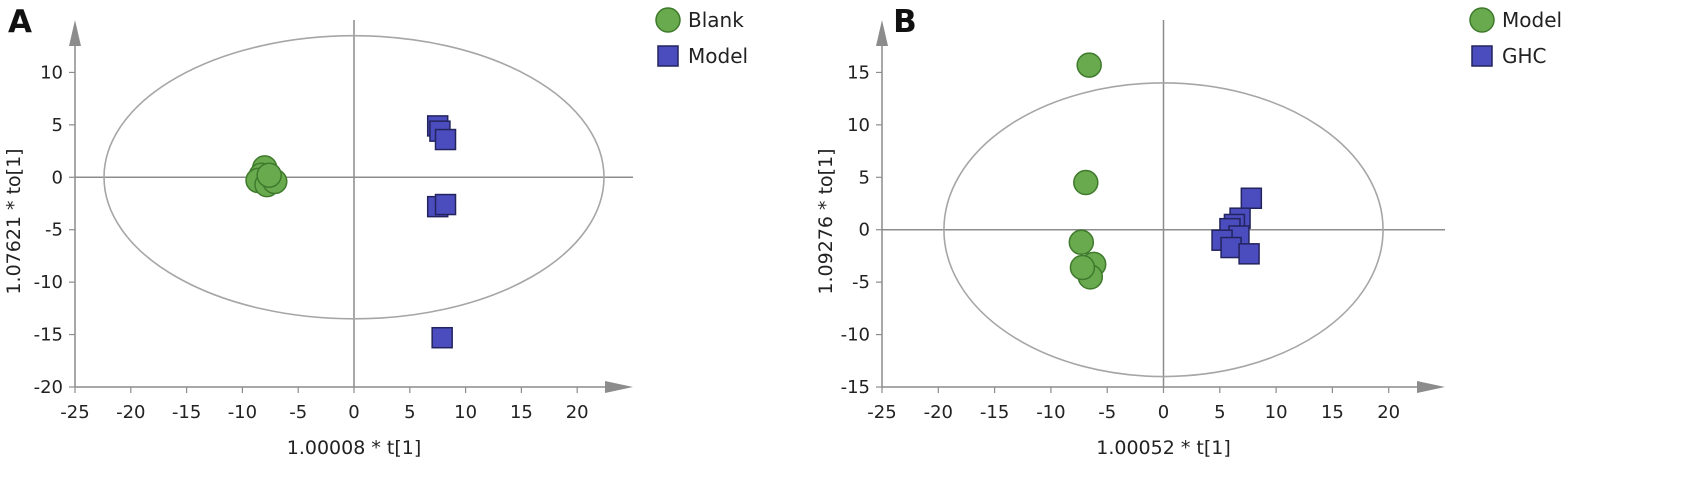 This screenshot has height=496, width=1697. What do you see at coordinates (716, 20) in the screenshot?
I see `legend-label: Blank` at bounding box center [716, 20].